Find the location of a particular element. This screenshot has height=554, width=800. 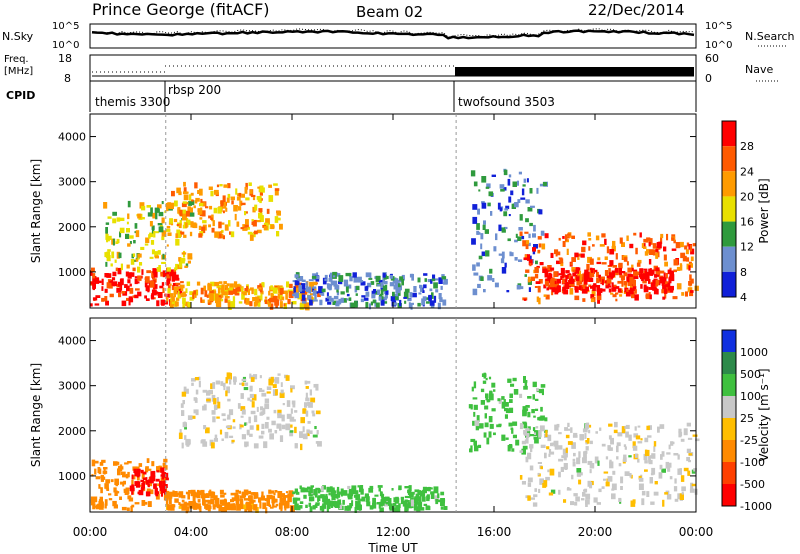

beam-title: Beam 02 is located at coordinates (389, 12).